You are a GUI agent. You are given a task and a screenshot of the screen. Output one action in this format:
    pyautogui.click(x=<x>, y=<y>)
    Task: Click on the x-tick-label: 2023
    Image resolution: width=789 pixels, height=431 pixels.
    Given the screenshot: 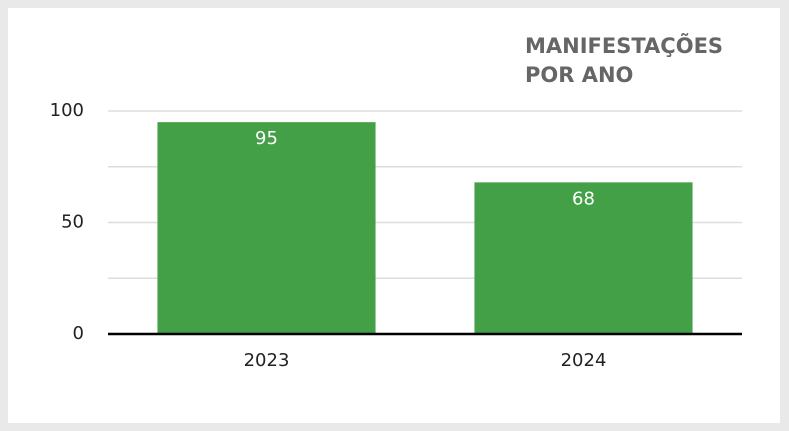 What is the action you would take?
    pyautogui.click(x=267, y=360)
    